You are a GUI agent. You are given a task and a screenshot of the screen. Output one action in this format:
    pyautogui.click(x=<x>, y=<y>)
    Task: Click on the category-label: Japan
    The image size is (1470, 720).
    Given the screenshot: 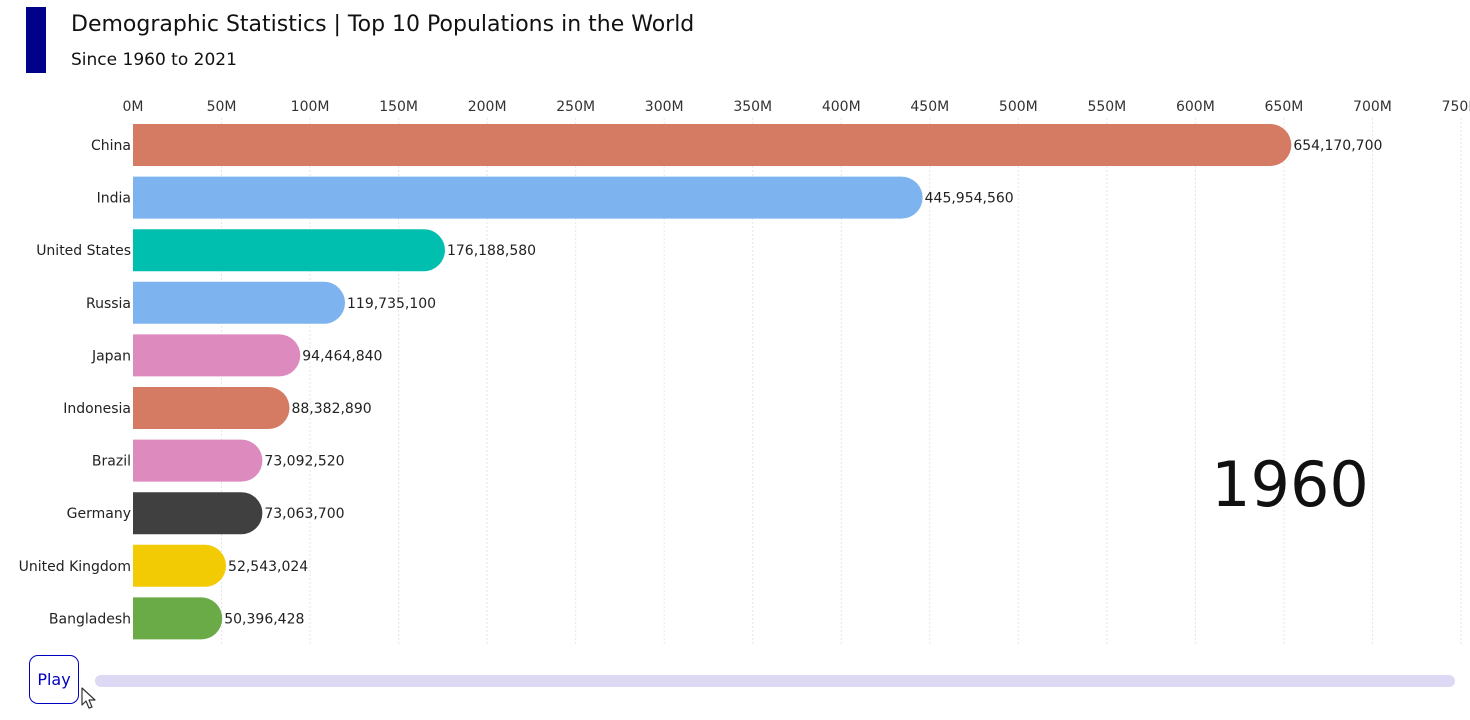 What is the action you would take?
    pyautogui.click(x=111, y=356)
    